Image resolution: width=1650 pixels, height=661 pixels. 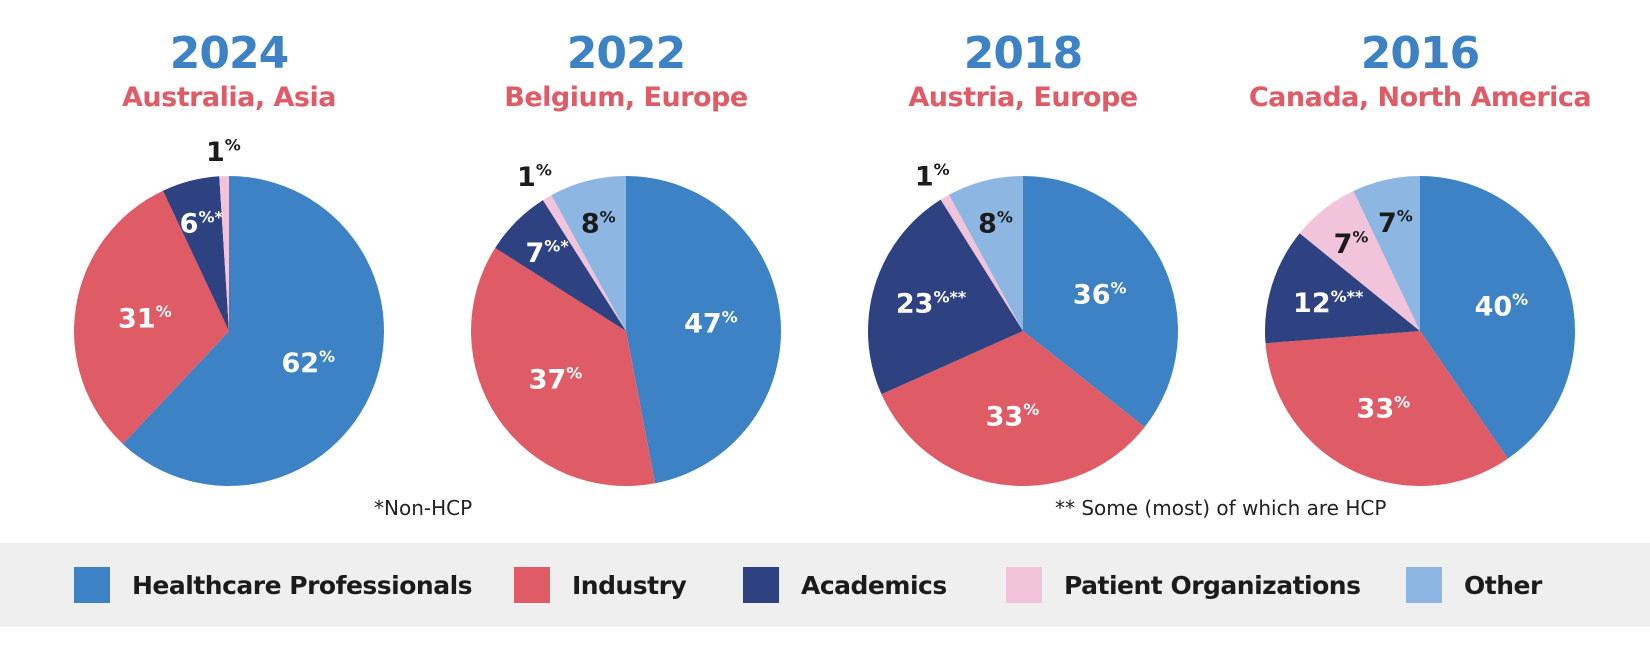 I want to click on data-label-academics: 7%*, so click(x=547, y=253).